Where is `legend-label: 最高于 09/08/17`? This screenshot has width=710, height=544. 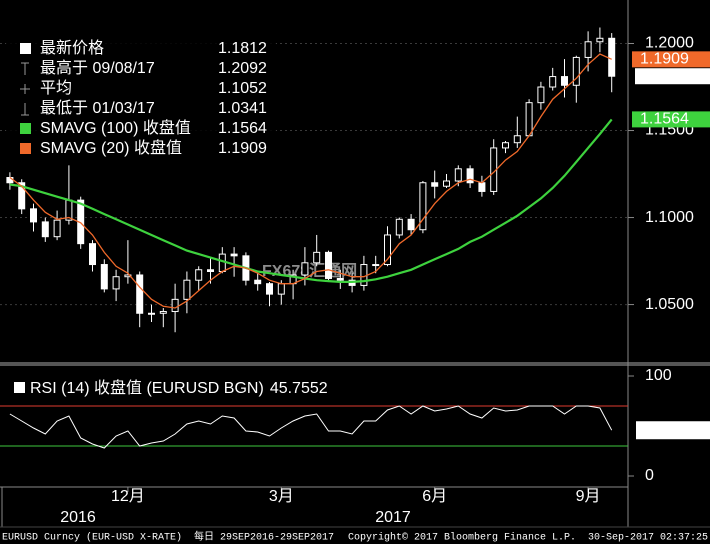
legend-label: 最高于 09/08/17 is located at coordinates (97, 68).